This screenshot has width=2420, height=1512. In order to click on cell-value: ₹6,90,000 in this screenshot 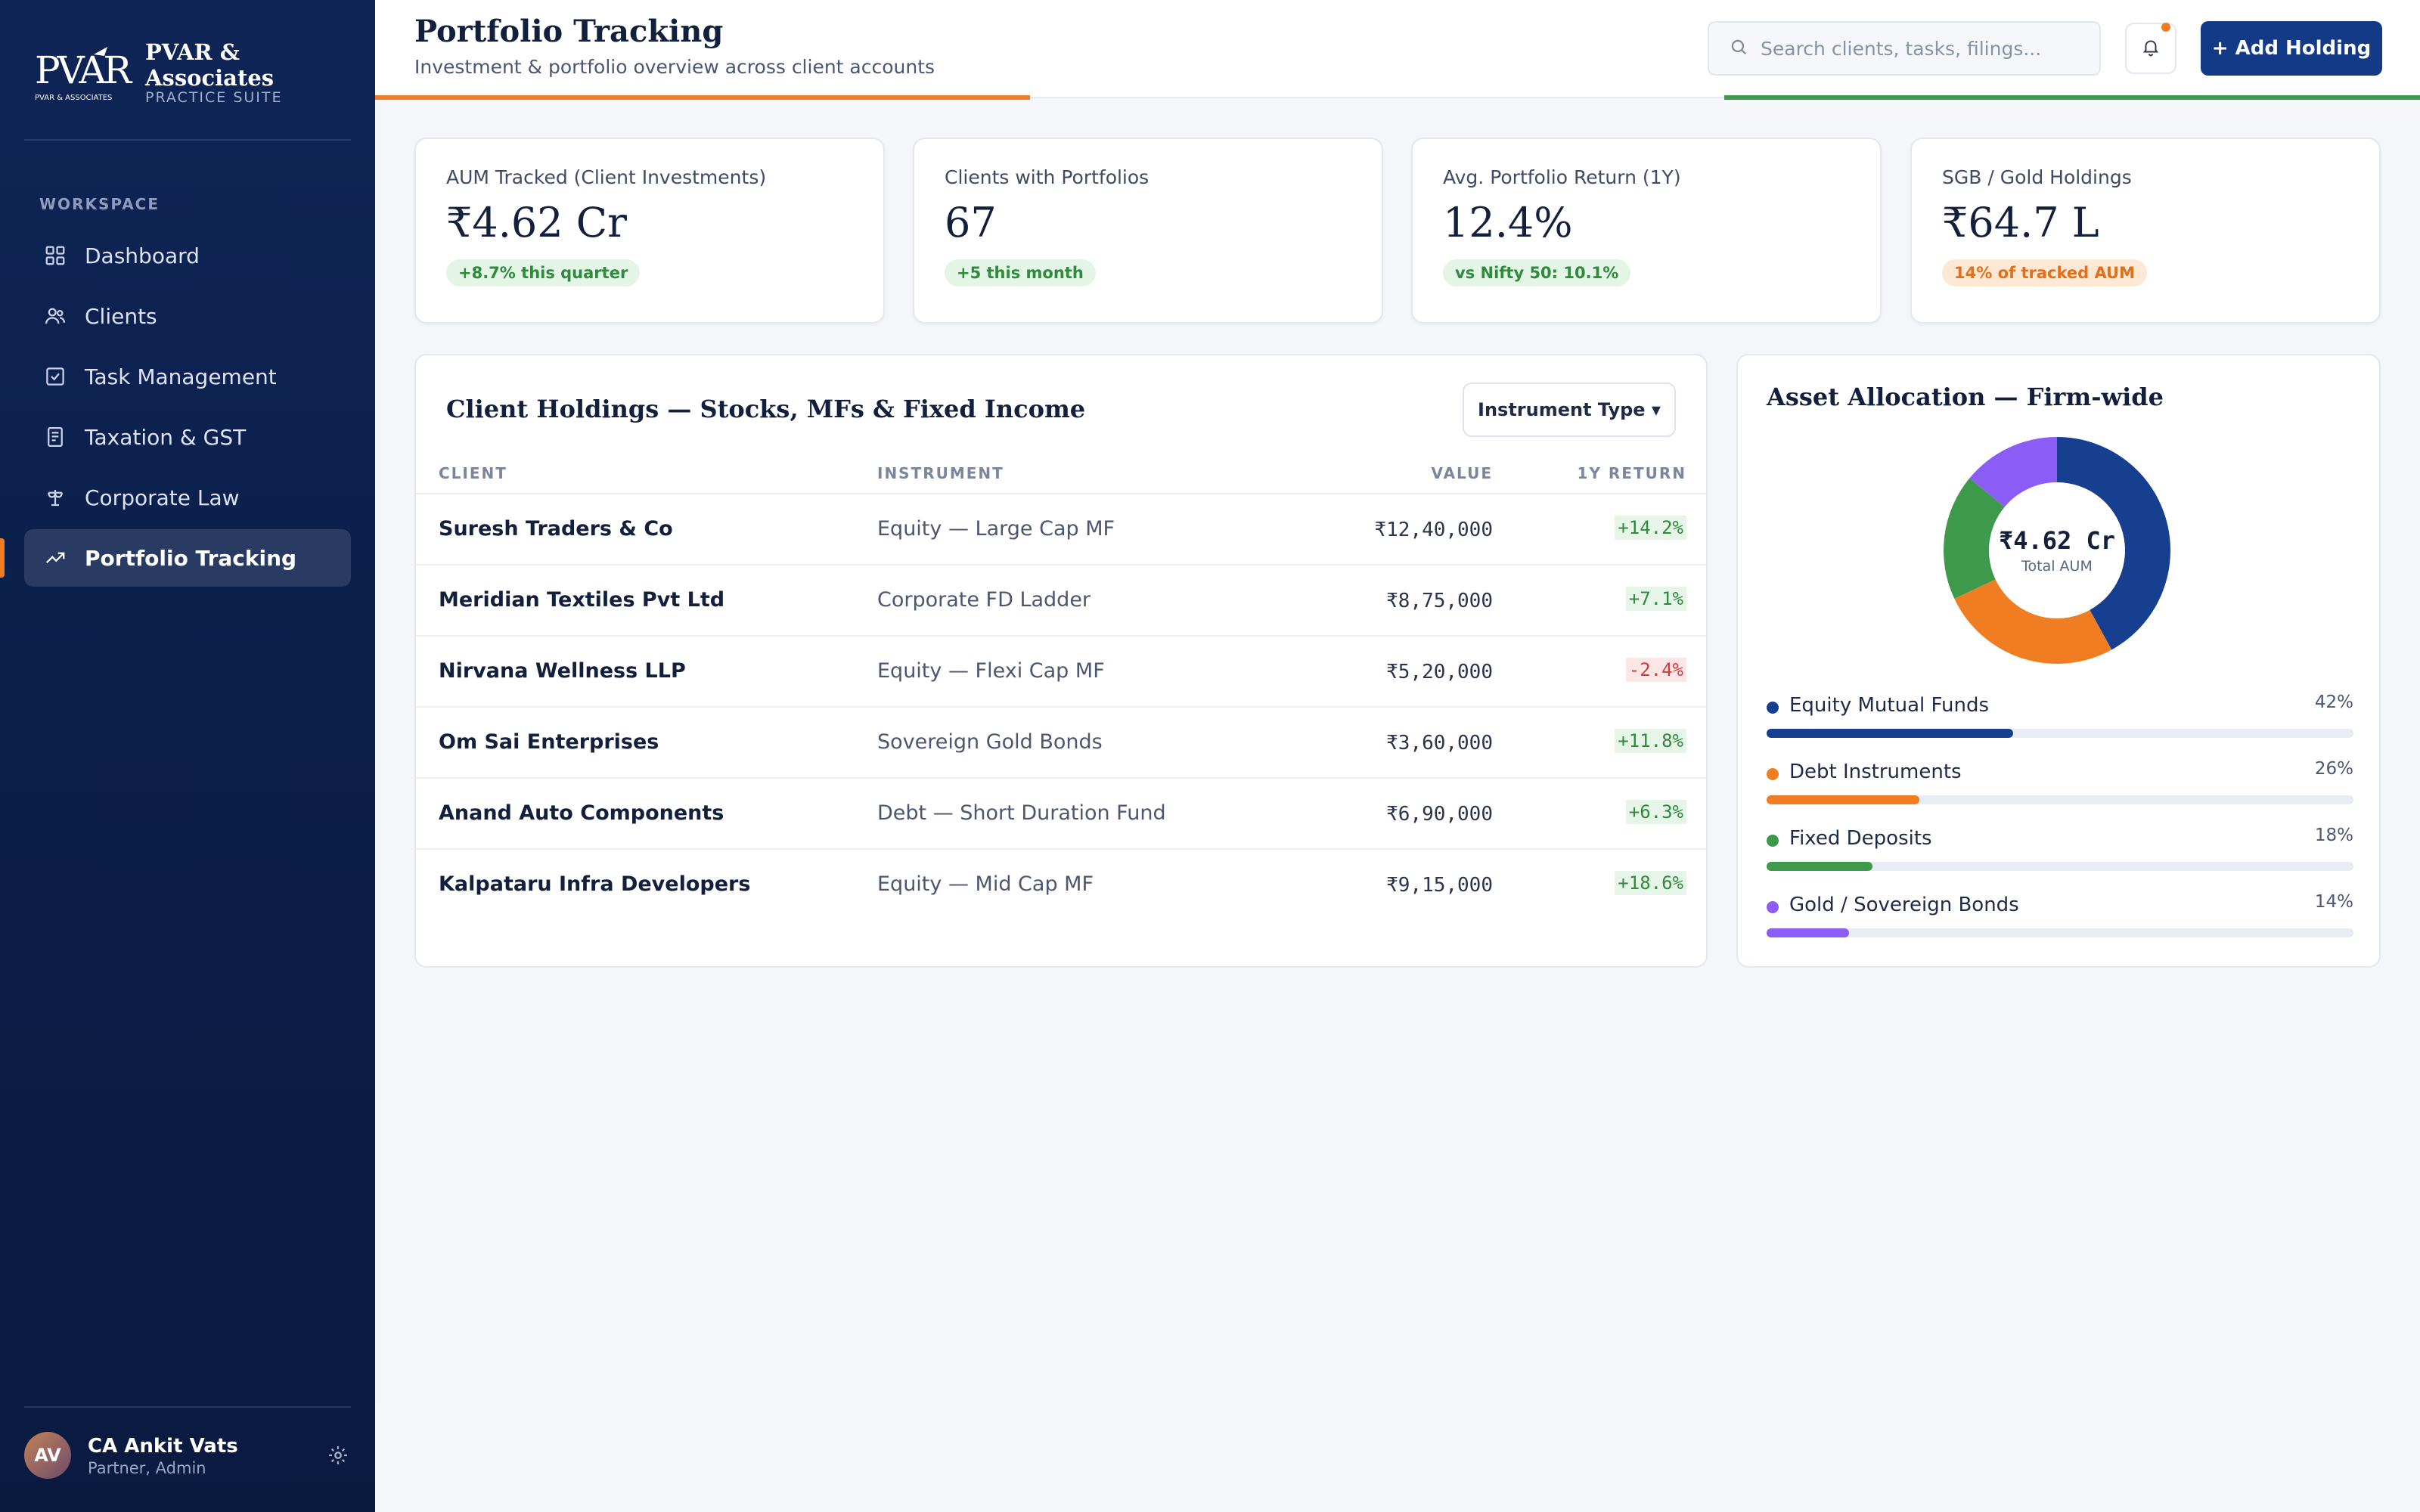, I will do `click(1439, 815)`.